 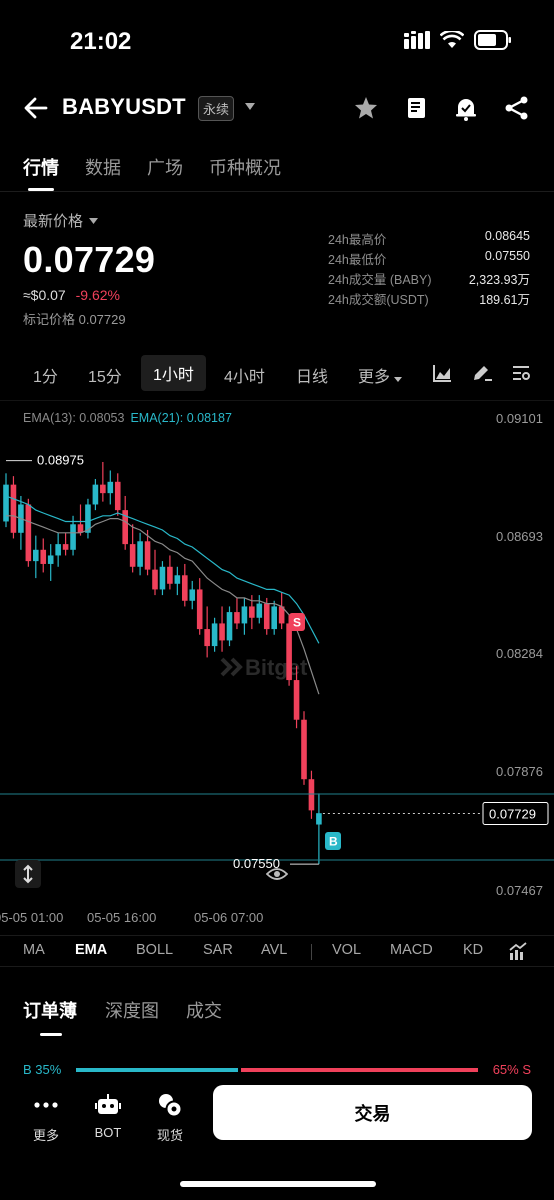 I want to click on symbol-title: BABYUSDT, so click(x=124, y=106).